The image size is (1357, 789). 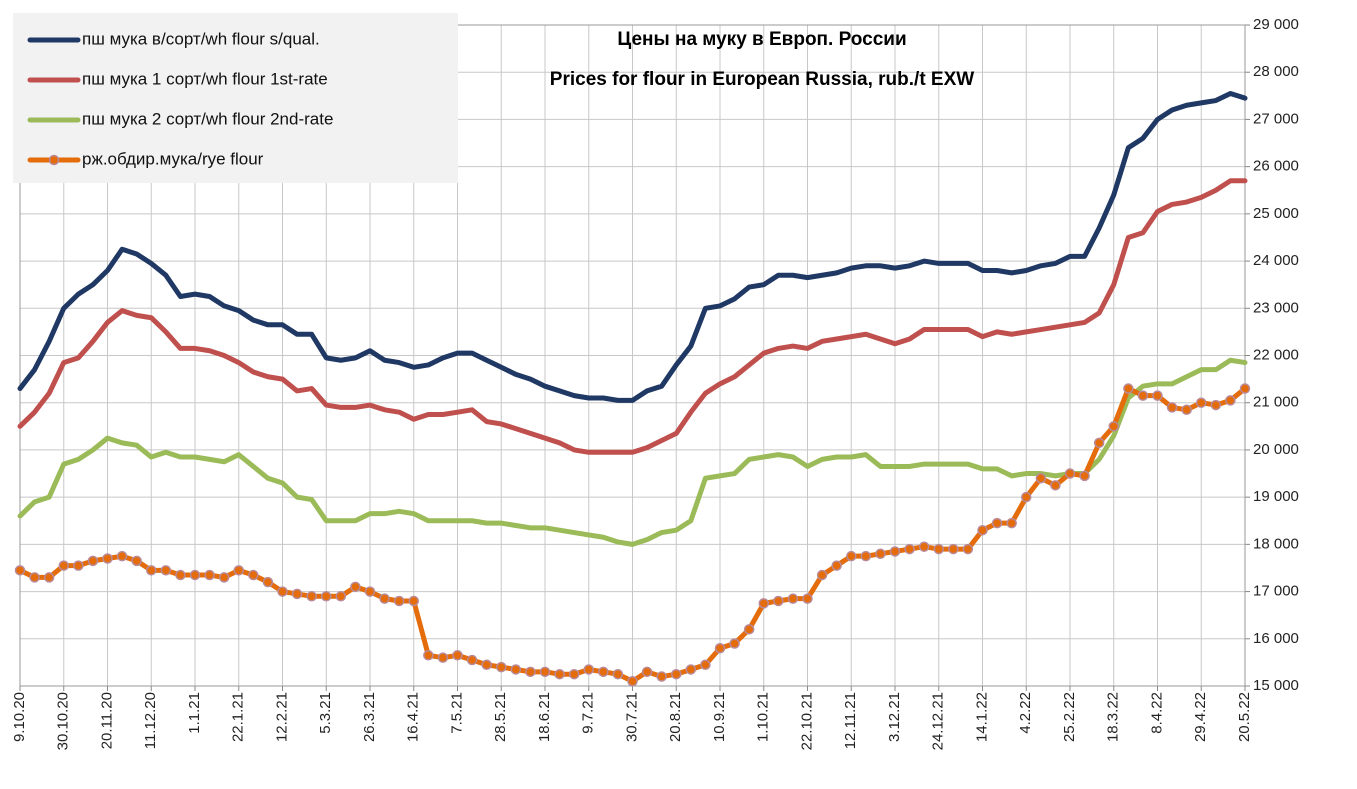 I want to click on x-tick-label: 8.4.22, so click(x=1156, y=713).